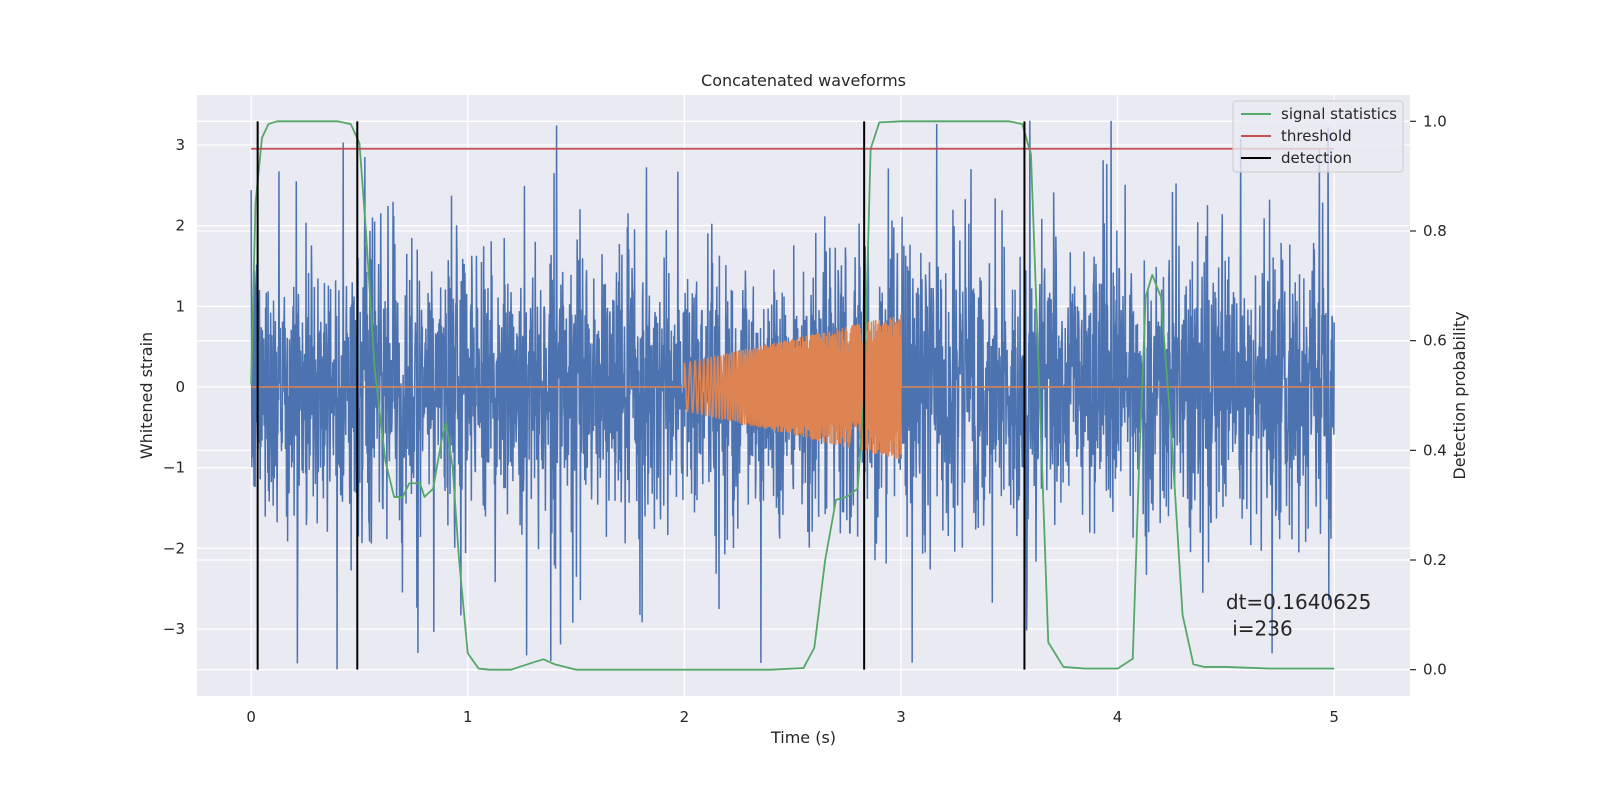 The image size is (1600, 800). Describe the element at coordinates (174, 468) in the screenshot. I see `y-tick-label: −1` at that location.